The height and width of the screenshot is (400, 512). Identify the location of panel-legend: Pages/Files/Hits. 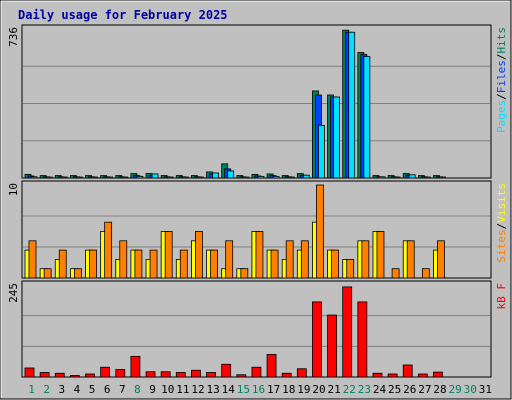
(501, 80).